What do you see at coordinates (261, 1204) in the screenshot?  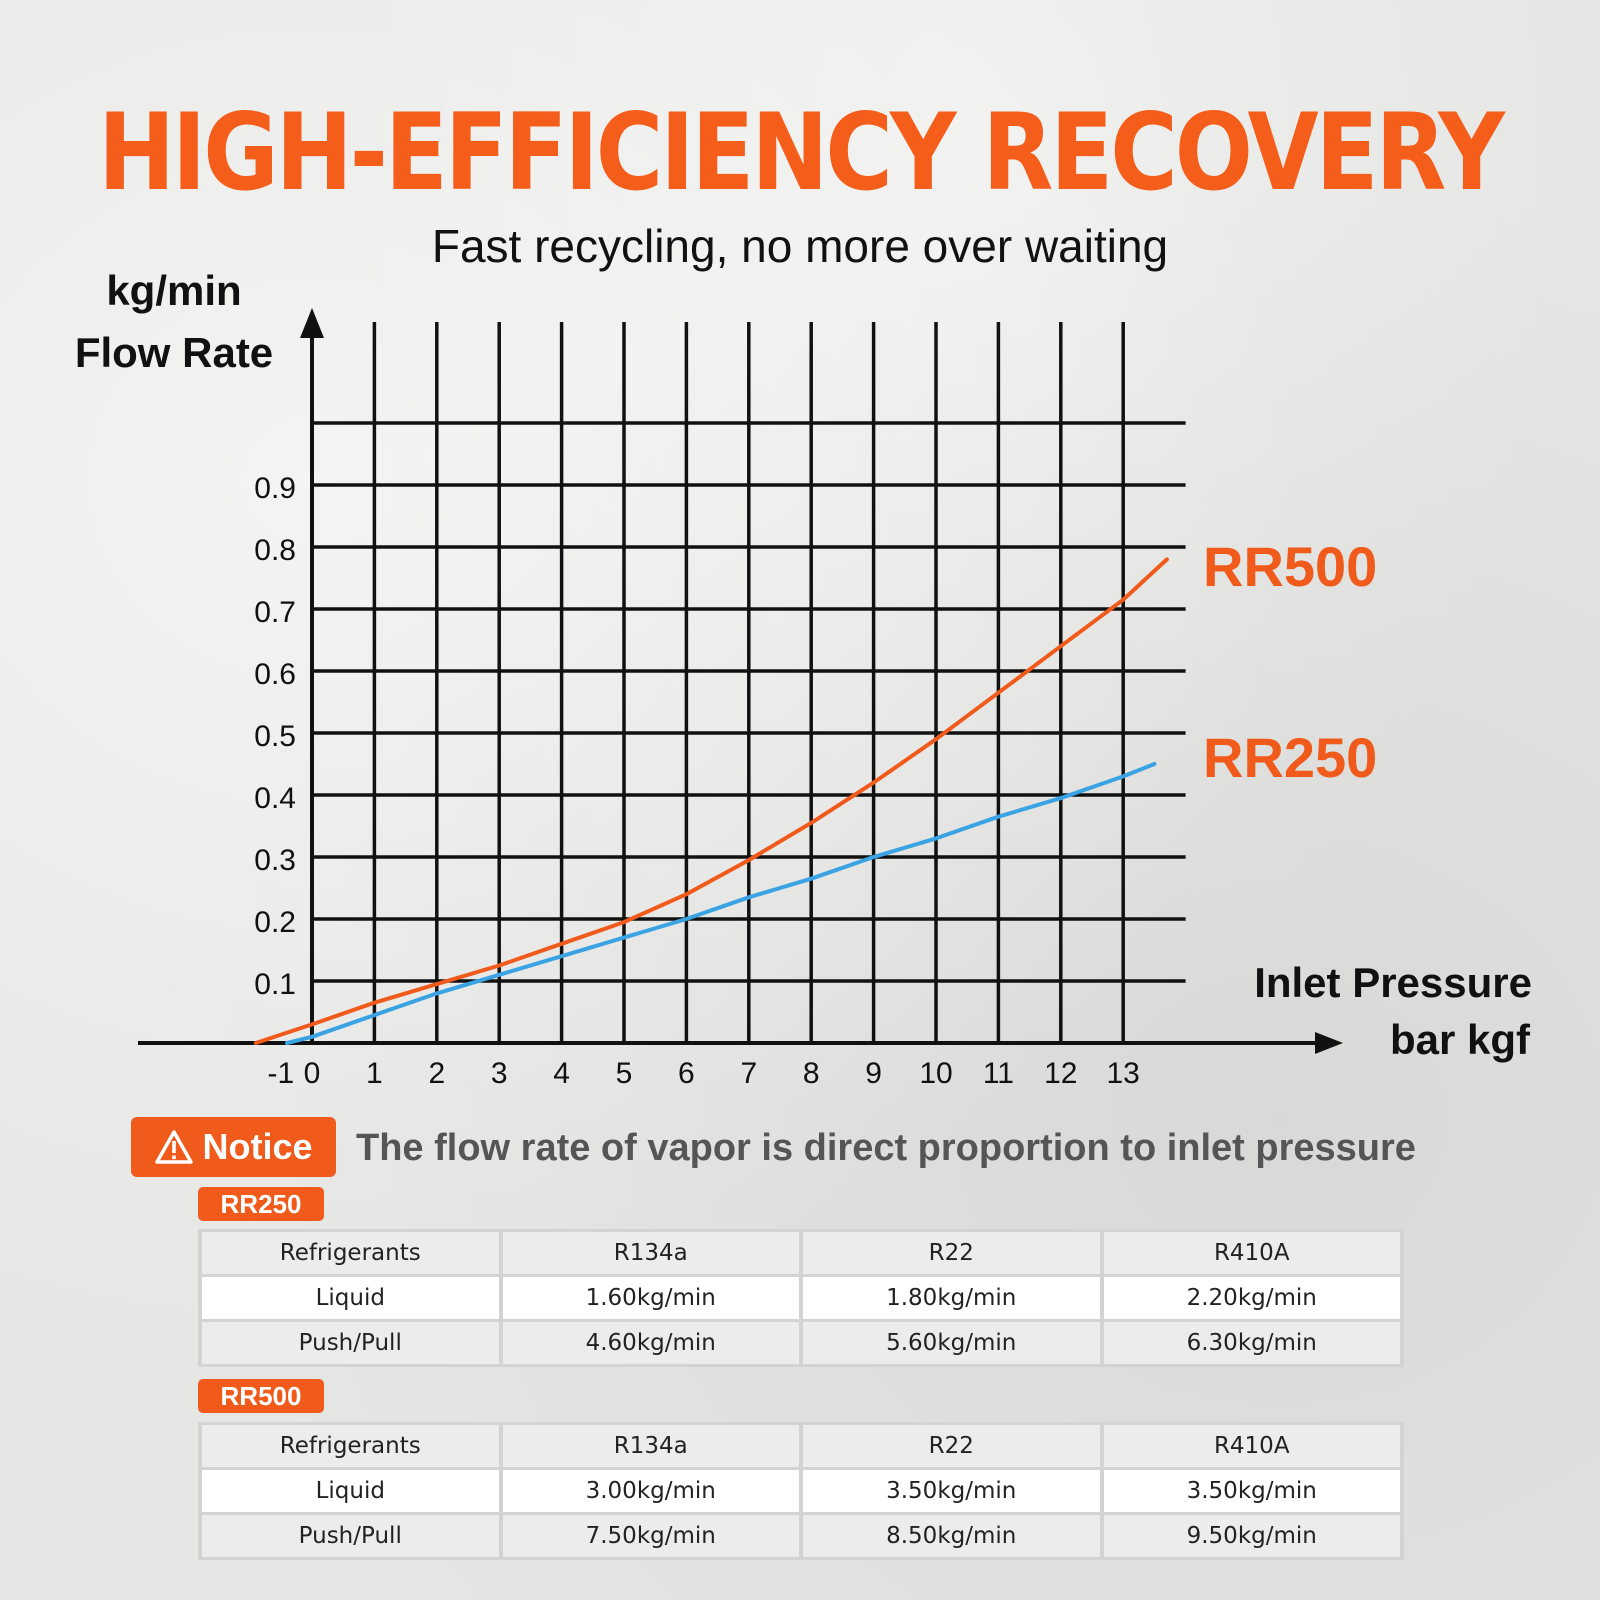 I see `rr250-tag: RR250` at bounding box center [261, 1204].